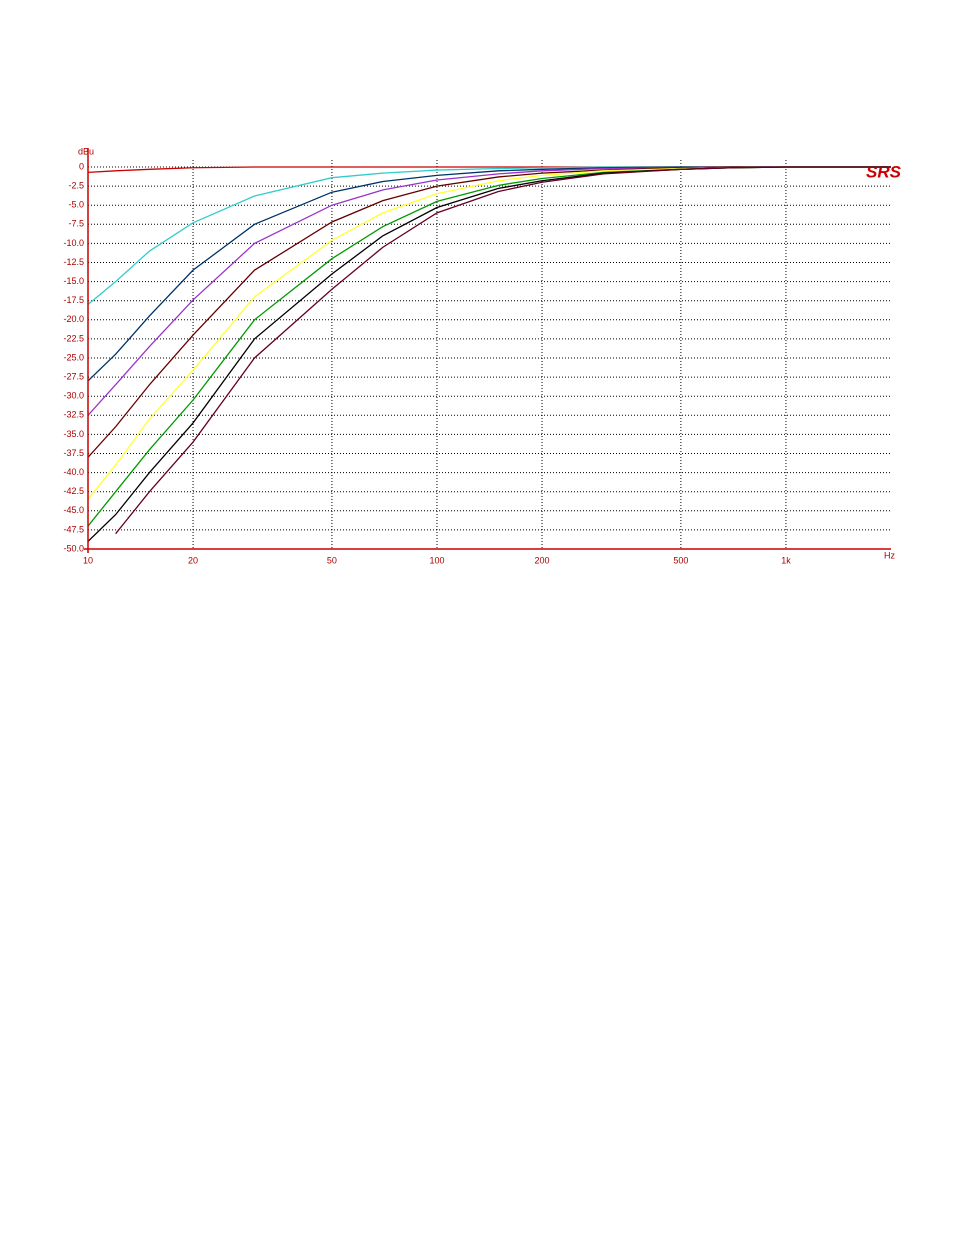 Image resolution: width=954 pixels, height=1235 pixels. I want to click on y-tick-label: -7.5, so click(76, 224).